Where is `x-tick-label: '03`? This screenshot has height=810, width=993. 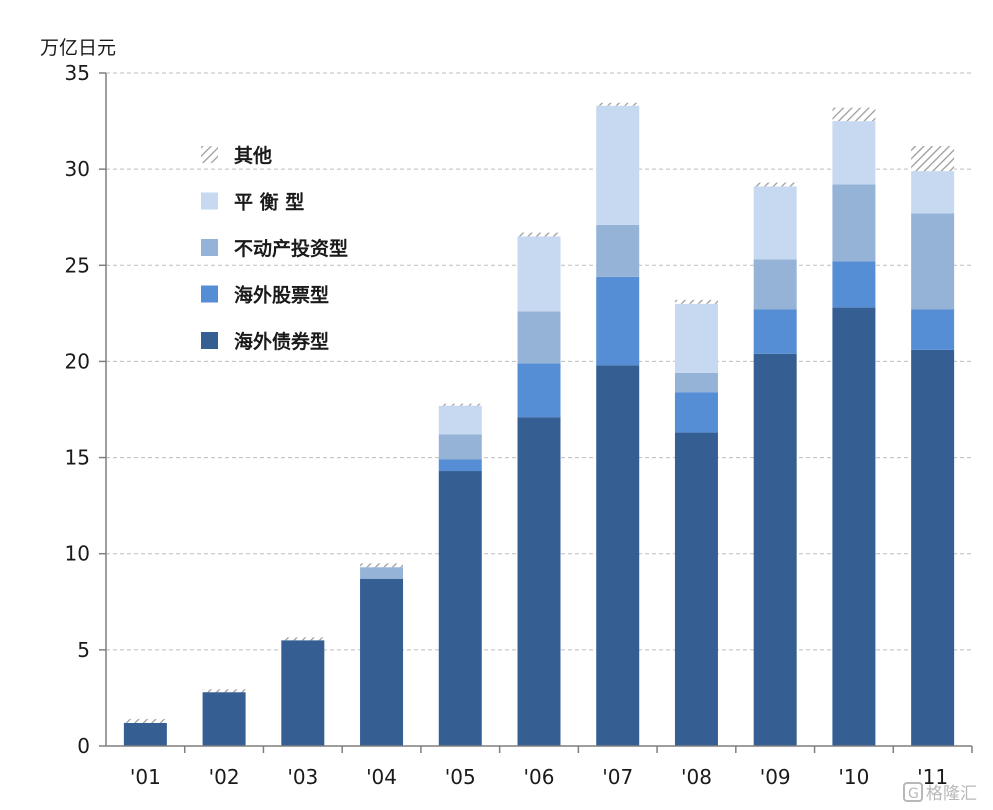
x-tick-label: '03 is located at coordinates (302, 777).